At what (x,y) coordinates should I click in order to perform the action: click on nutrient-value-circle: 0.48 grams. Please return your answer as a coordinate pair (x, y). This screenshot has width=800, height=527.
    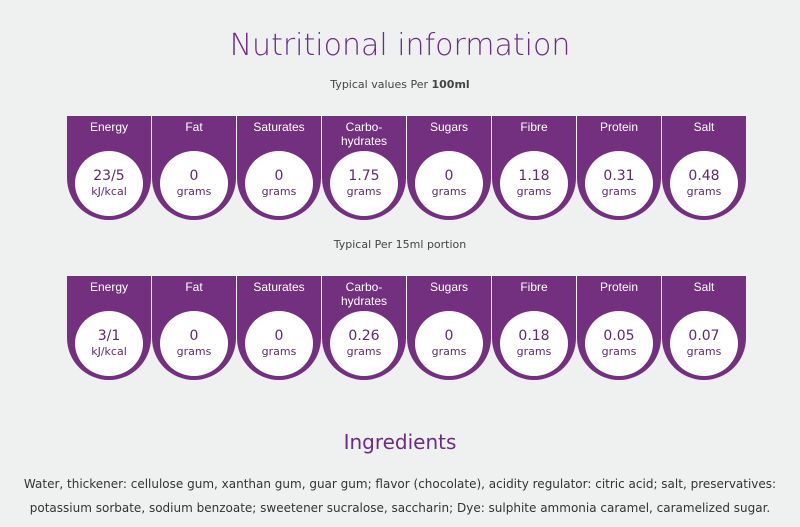
    Looking at the image, I should click on (704, 183).